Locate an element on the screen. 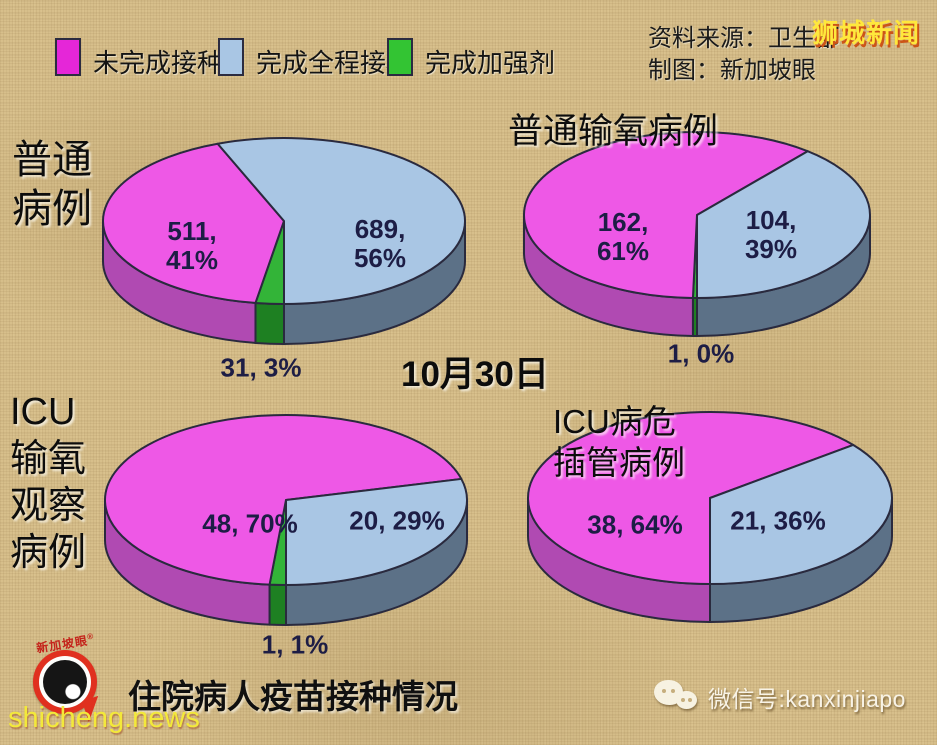 Image resolution: width=937 pixels, height=745 pixels. pie1-label-boosted: 31, 3% is located at coordinates (261, 367).